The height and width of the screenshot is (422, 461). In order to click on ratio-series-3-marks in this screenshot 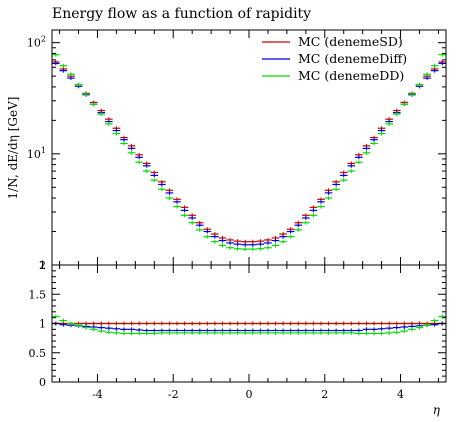, I will do `click(249, 325)`.